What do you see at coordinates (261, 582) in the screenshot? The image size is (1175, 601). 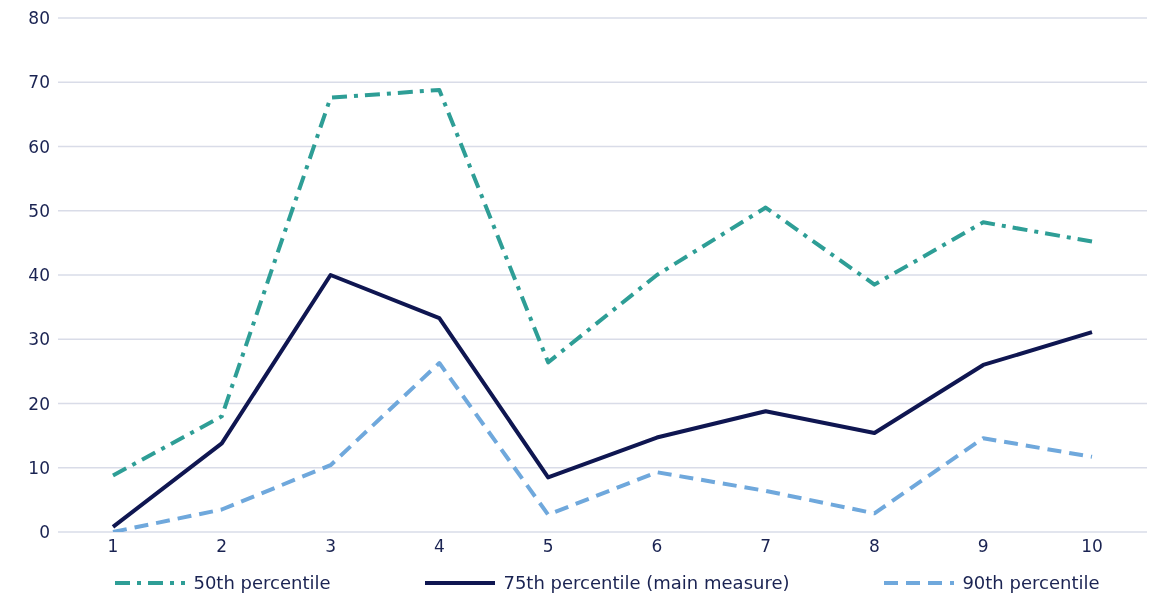 I see `legend-label: 50th percentile` at bounding box center [261, 582].